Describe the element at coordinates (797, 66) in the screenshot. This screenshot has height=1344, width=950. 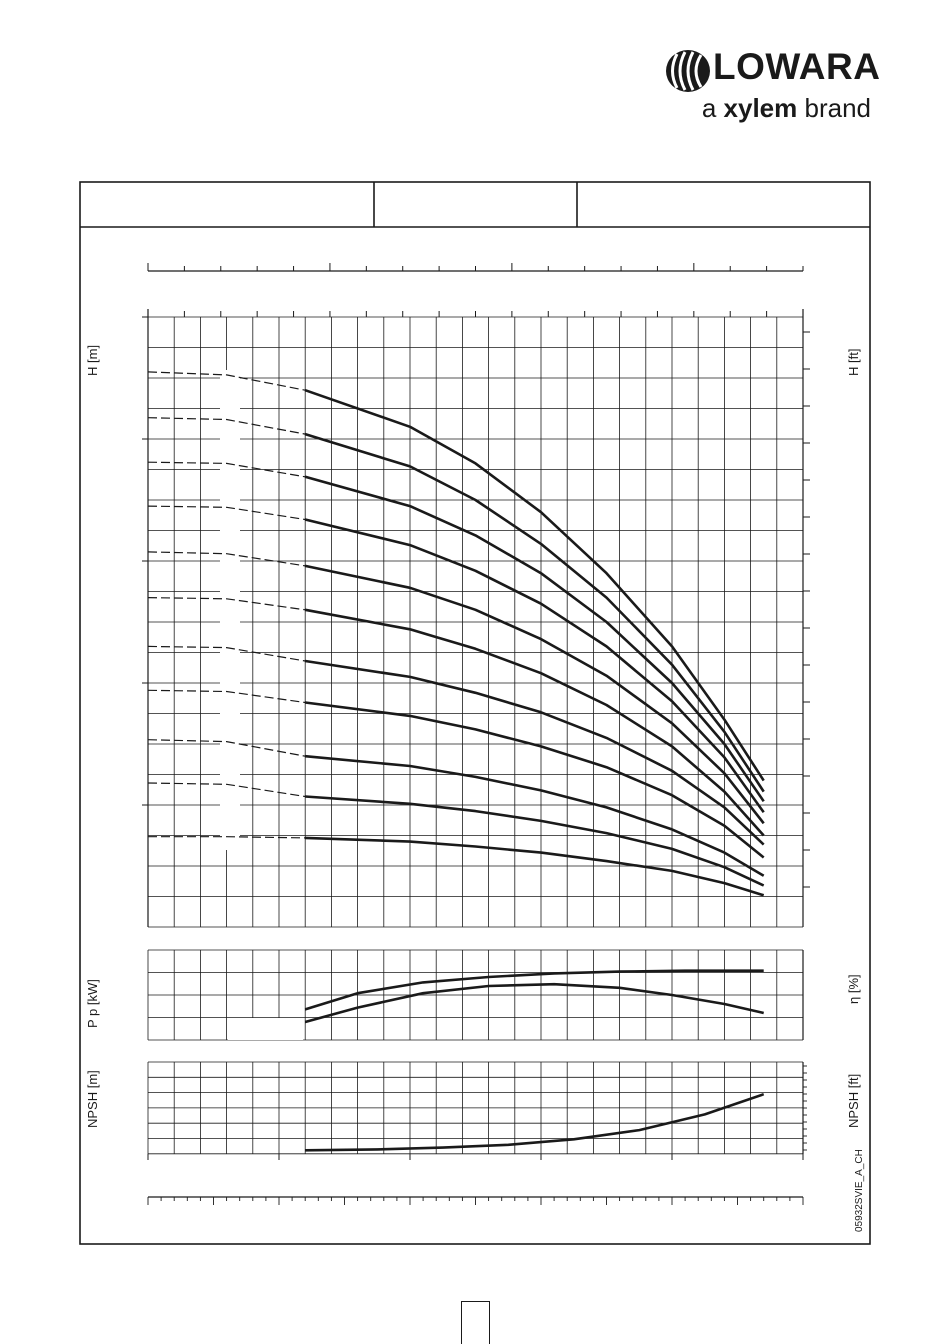
I see `brand-name: LOWARA` at that location.